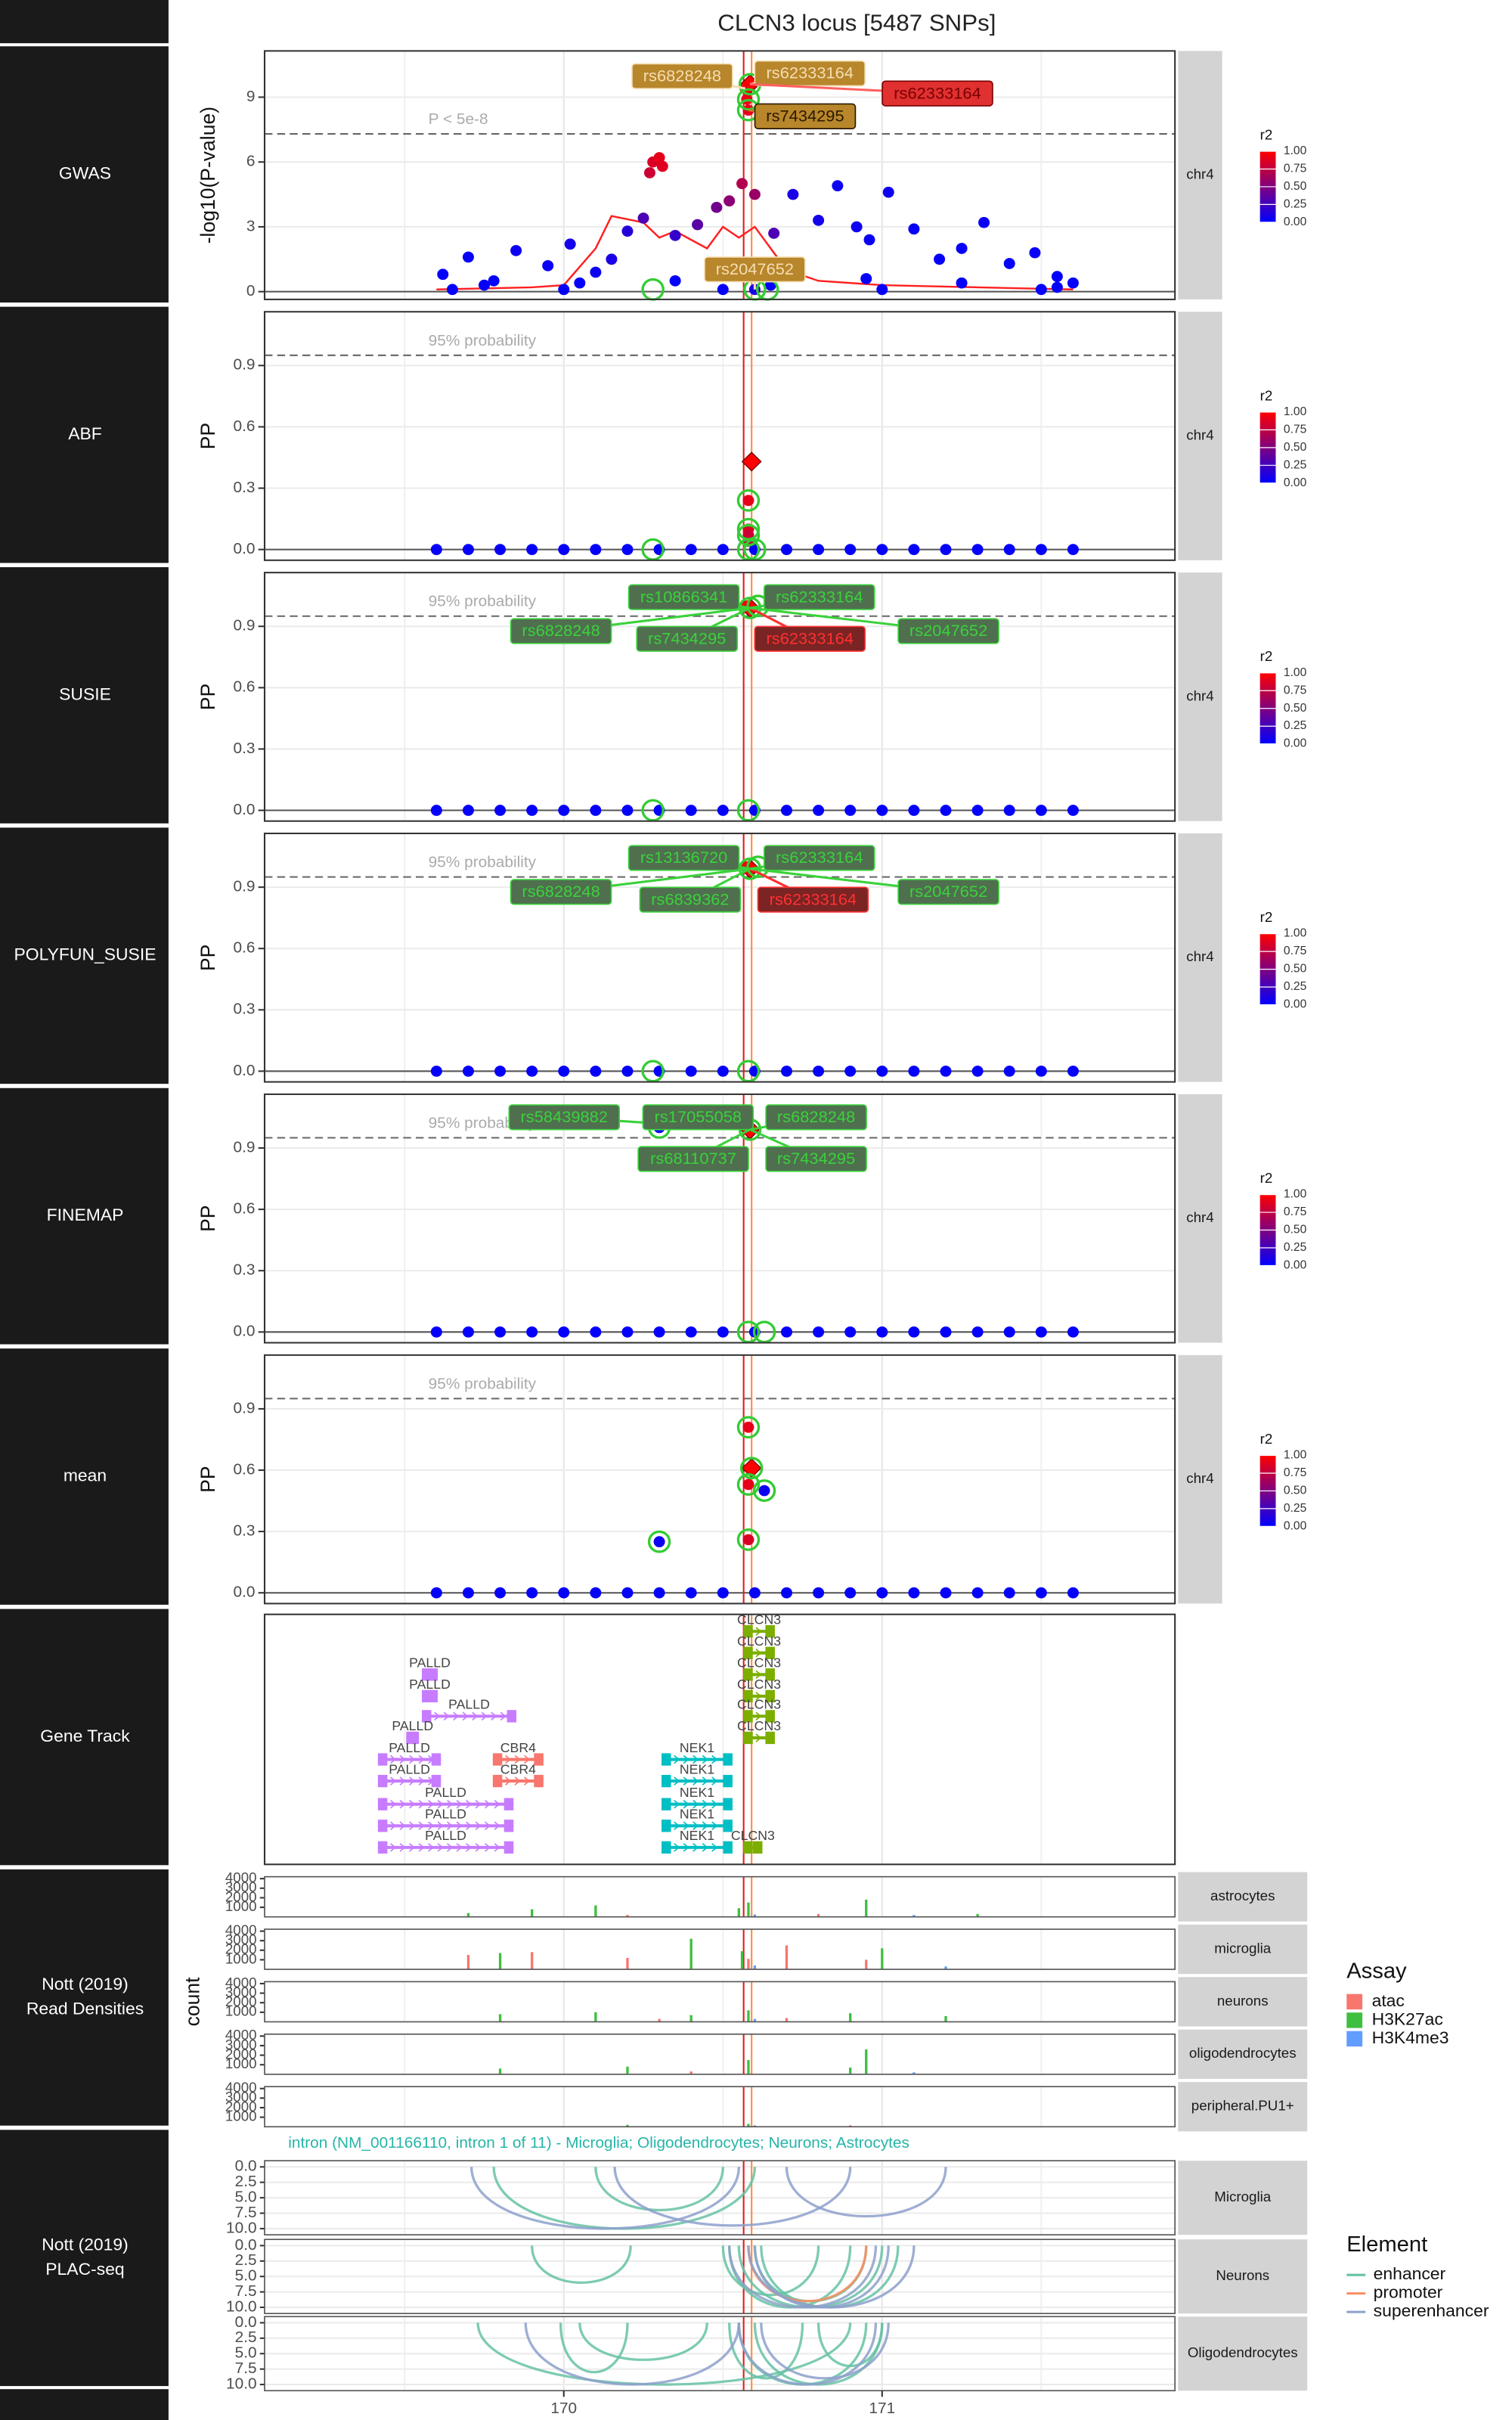 The width and height of the screenshot is (1512, 2420). What do you see at coordinates (241, 2384) in the screenshot?
I see `y-tick-label: 10.0` at bounding box center [241, 2384].